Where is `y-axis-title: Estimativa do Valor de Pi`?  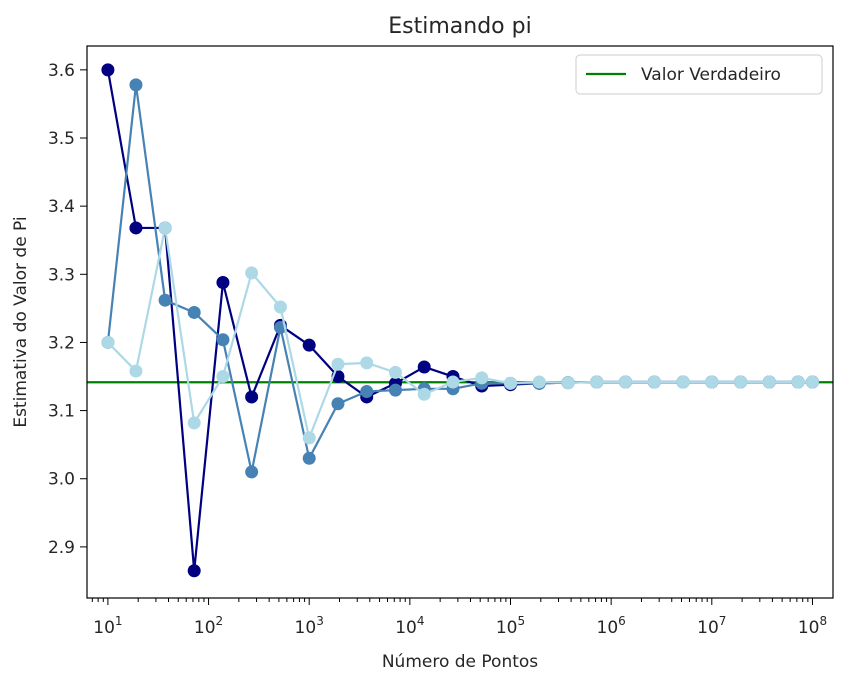 y-axis-title: Estimativa do Valor de Pi is located at coordinates (21, 321).